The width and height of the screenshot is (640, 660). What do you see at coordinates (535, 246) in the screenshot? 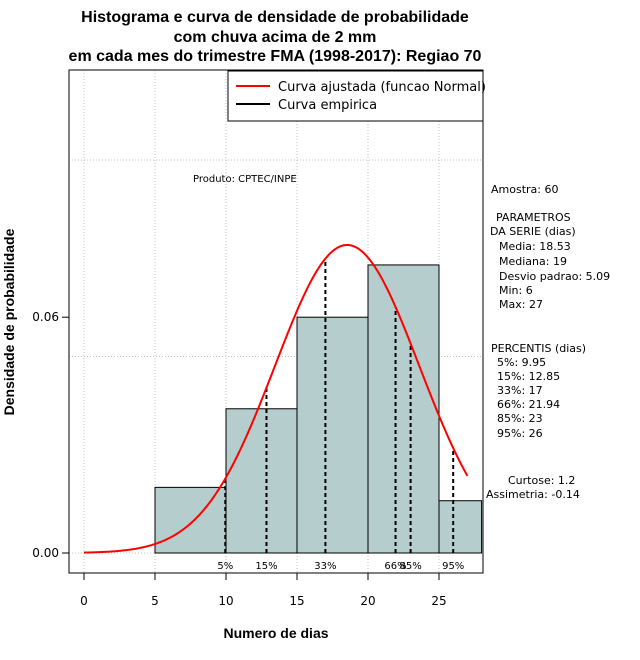
I see `param-mean: Media: 18.53` at bounding box center [535, 246].